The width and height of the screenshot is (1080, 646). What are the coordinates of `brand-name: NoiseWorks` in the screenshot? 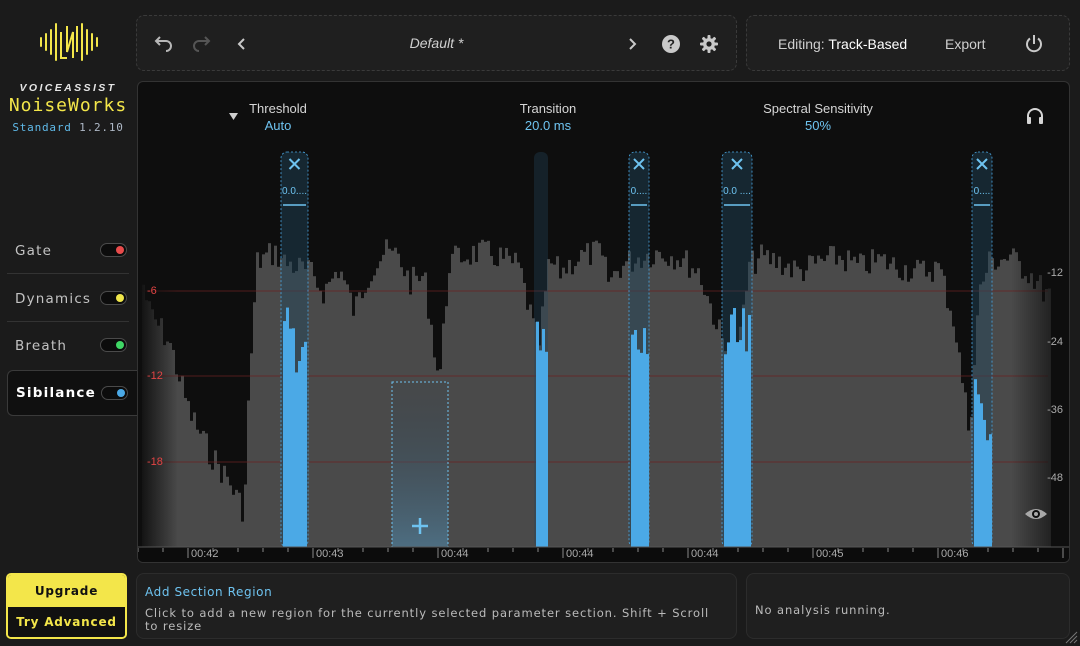 It's located at (68, 105).